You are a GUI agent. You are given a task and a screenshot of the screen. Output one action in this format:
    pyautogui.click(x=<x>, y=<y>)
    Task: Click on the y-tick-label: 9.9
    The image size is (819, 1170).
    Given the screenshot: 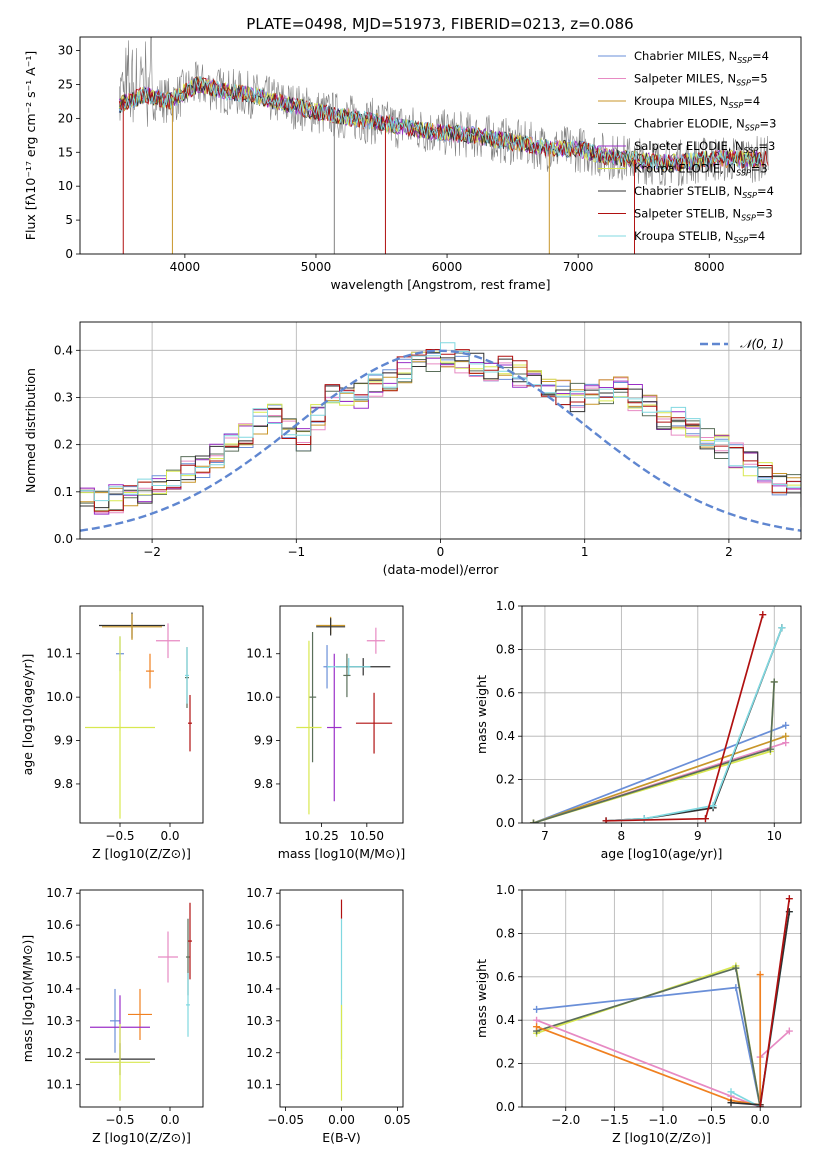 What is the action you would take?
    pyautogui.click(x=63, y=741)
    